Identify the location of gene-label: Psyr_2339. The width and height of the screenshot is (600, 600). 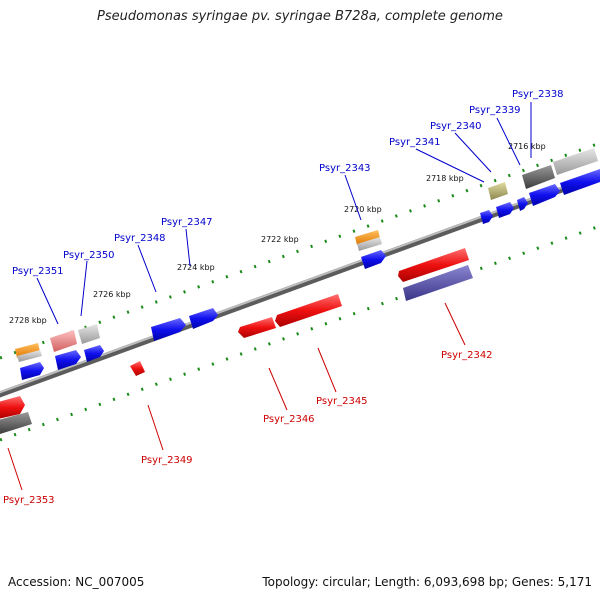
(495, 110).